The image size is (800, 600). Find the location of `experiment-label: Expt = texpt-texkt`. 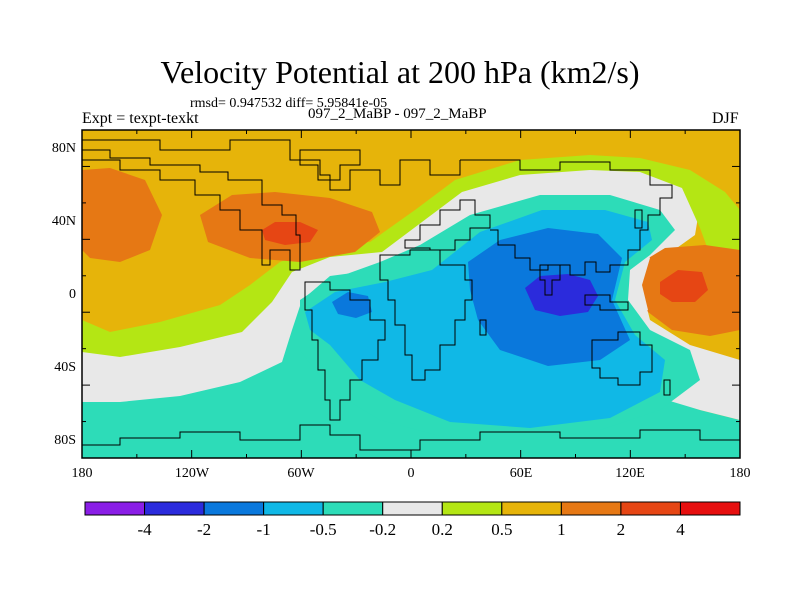

experiment-label: Expt = texpt-texkt is located at coordinates (140, 118).